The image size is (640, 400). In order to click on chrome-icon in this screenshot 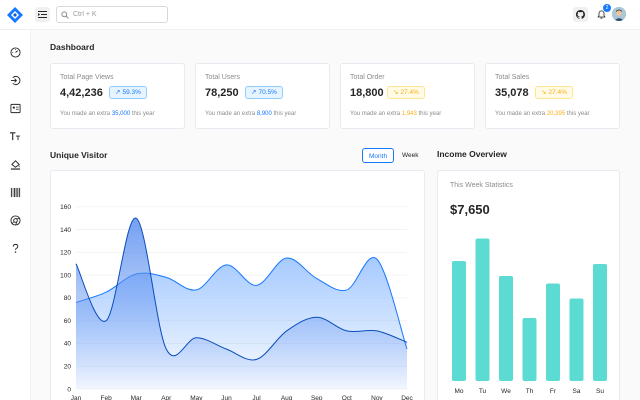, I will do `click(15, 220)`.